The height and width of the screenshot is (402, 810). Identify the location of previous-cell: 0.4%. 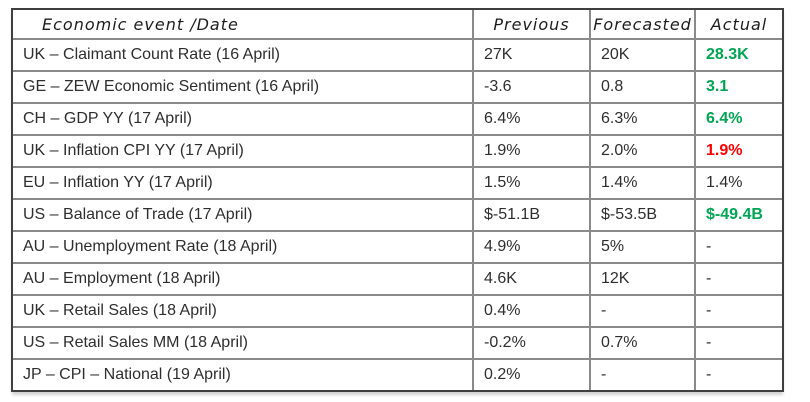
(532, 311).